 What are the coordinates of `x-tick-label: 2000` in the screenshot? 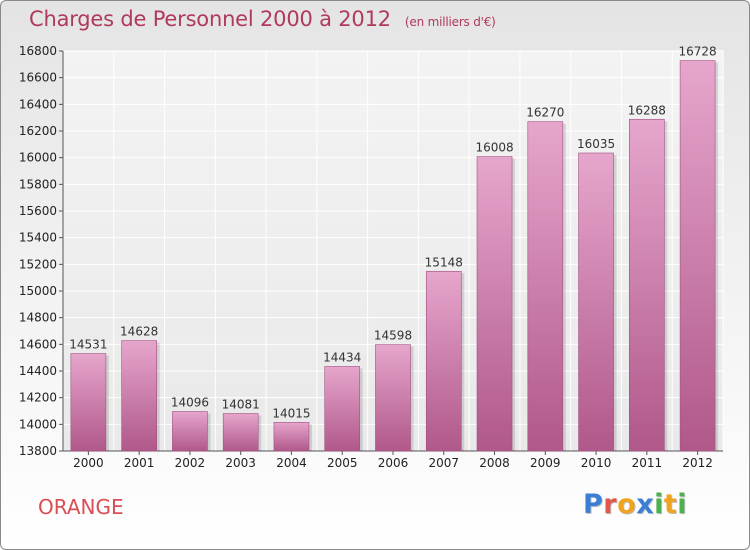 It's located at (88, 463).